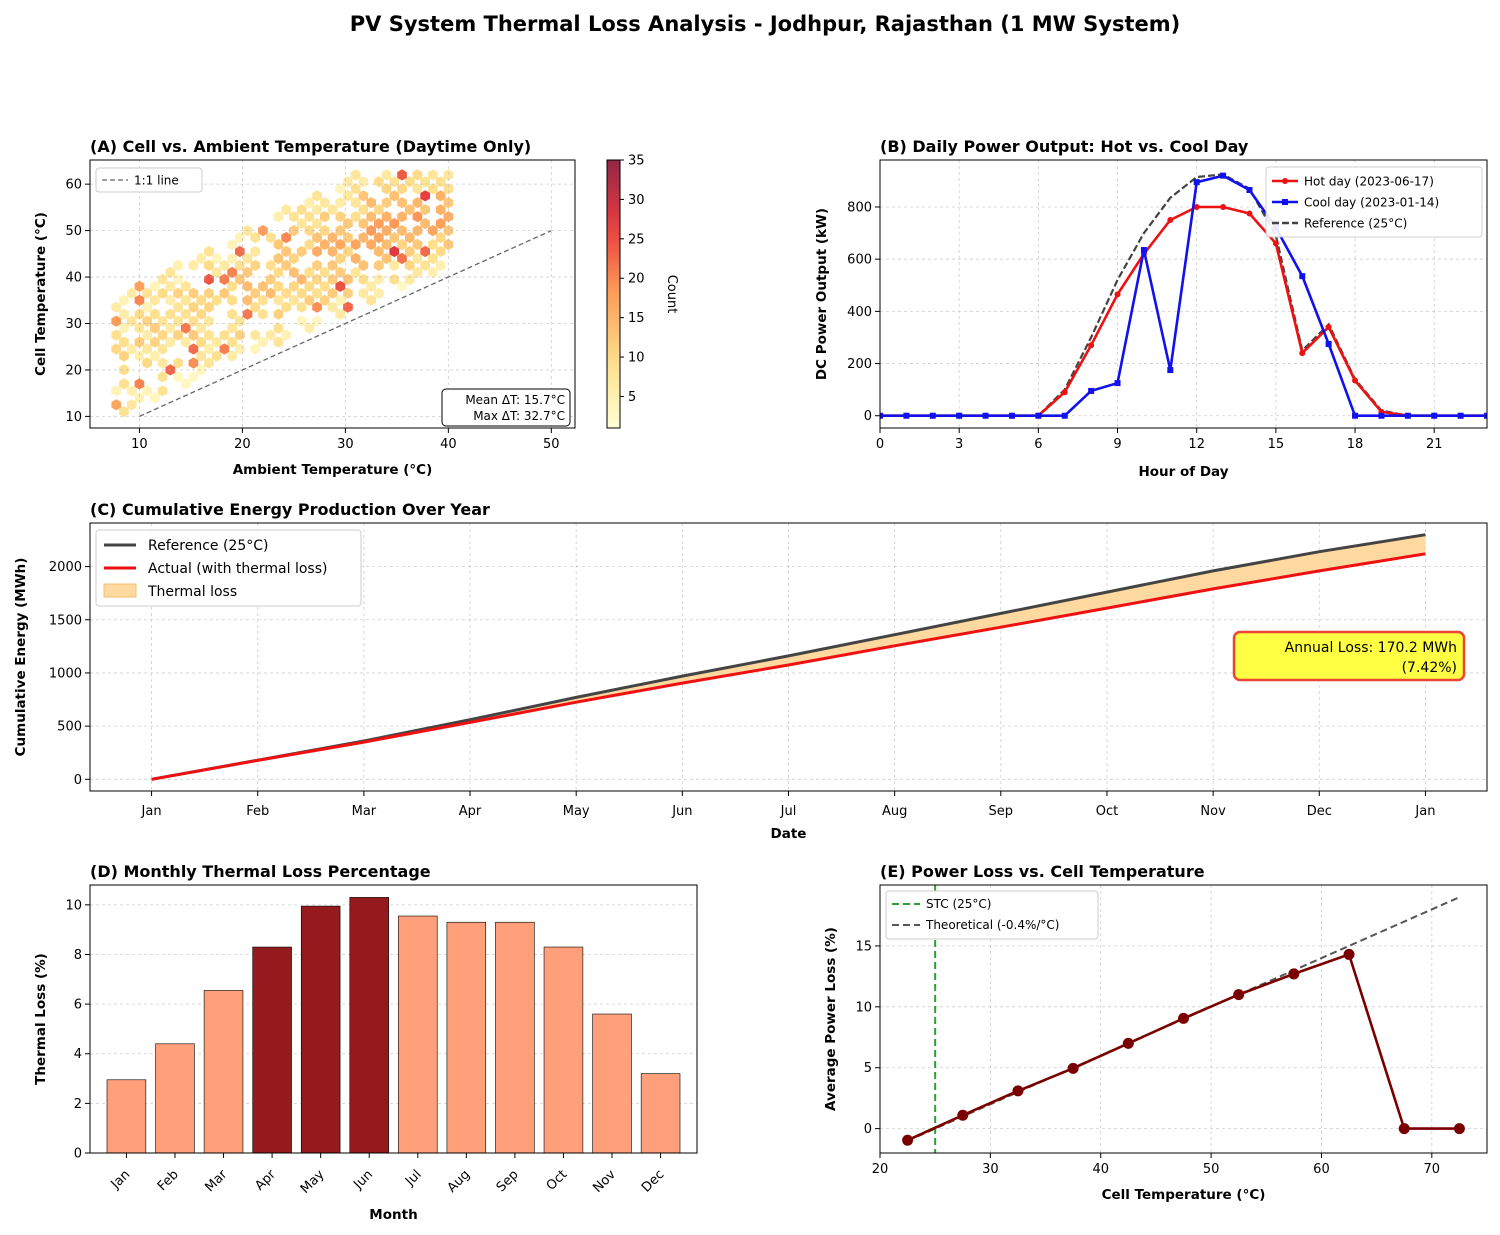 The image size is (1500, 1235). Describe the element at coordinates (69, 727) in the screenshot. I see `y-tick-label: 500` at that location.